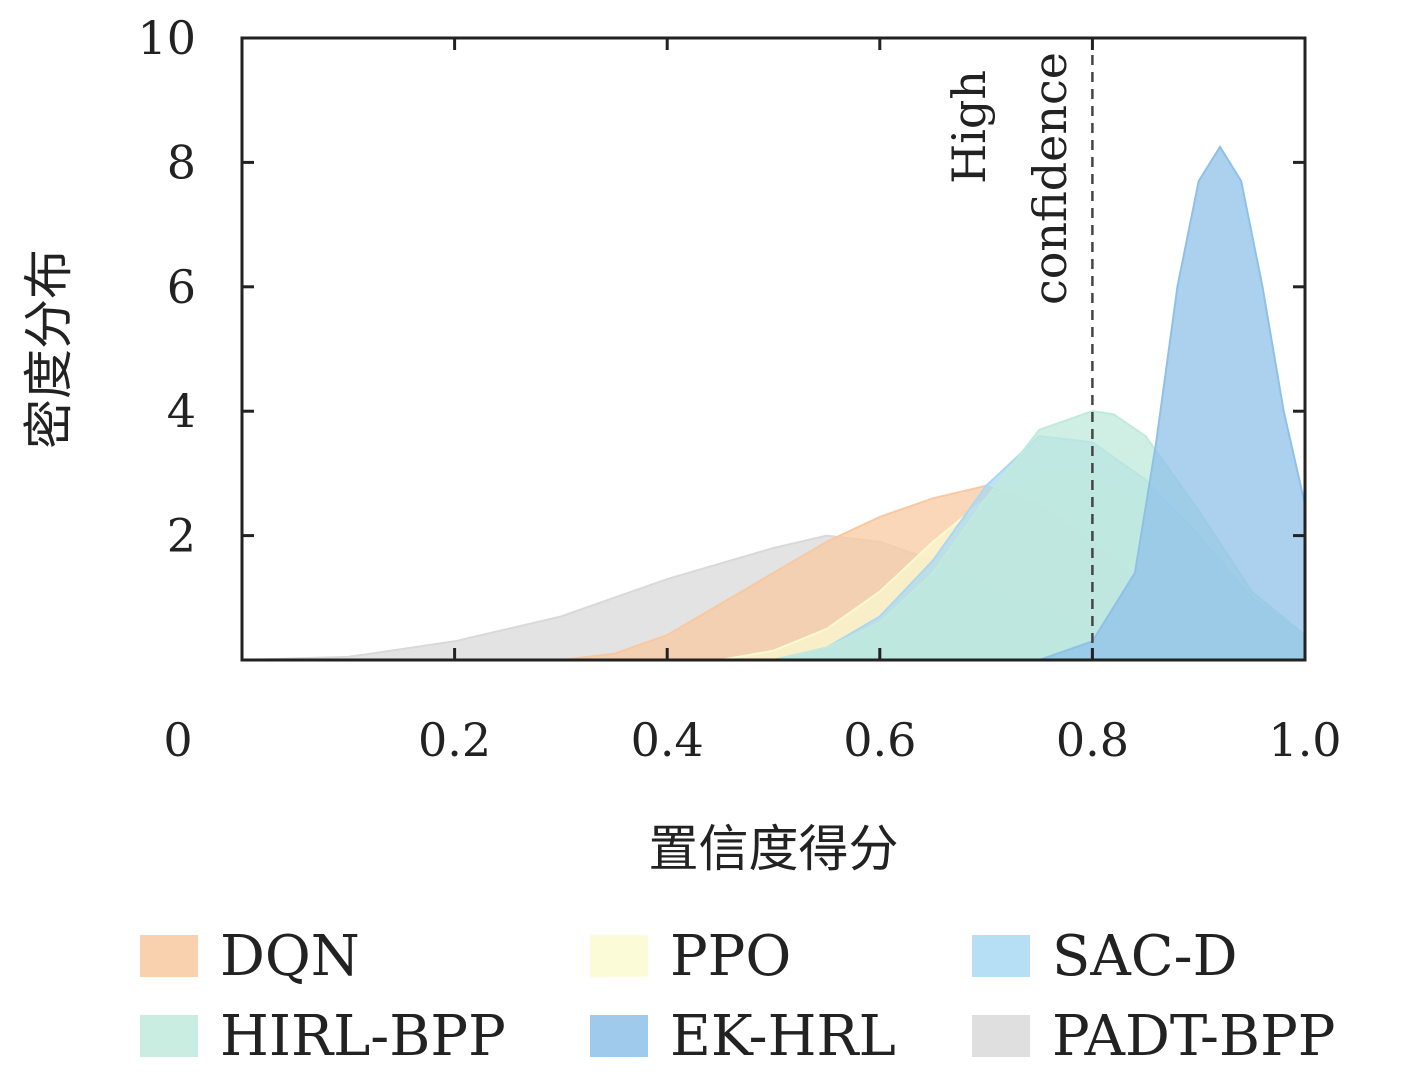  What do you see at coordinates (181, 536) in the screenshot?
I see `y-tick-label: 2` at bounding box center [181, 536].